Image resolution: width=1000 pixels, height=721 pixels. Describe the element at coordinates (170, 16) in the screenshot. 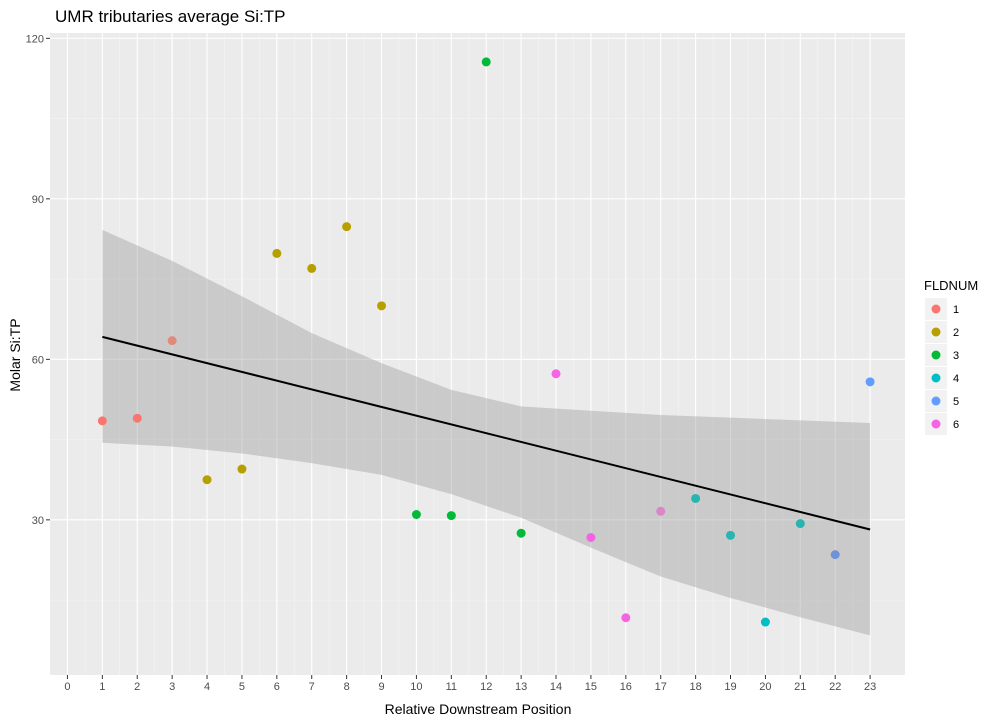

I see `chart-title: UMR tributaries average Si:TP` at that location.